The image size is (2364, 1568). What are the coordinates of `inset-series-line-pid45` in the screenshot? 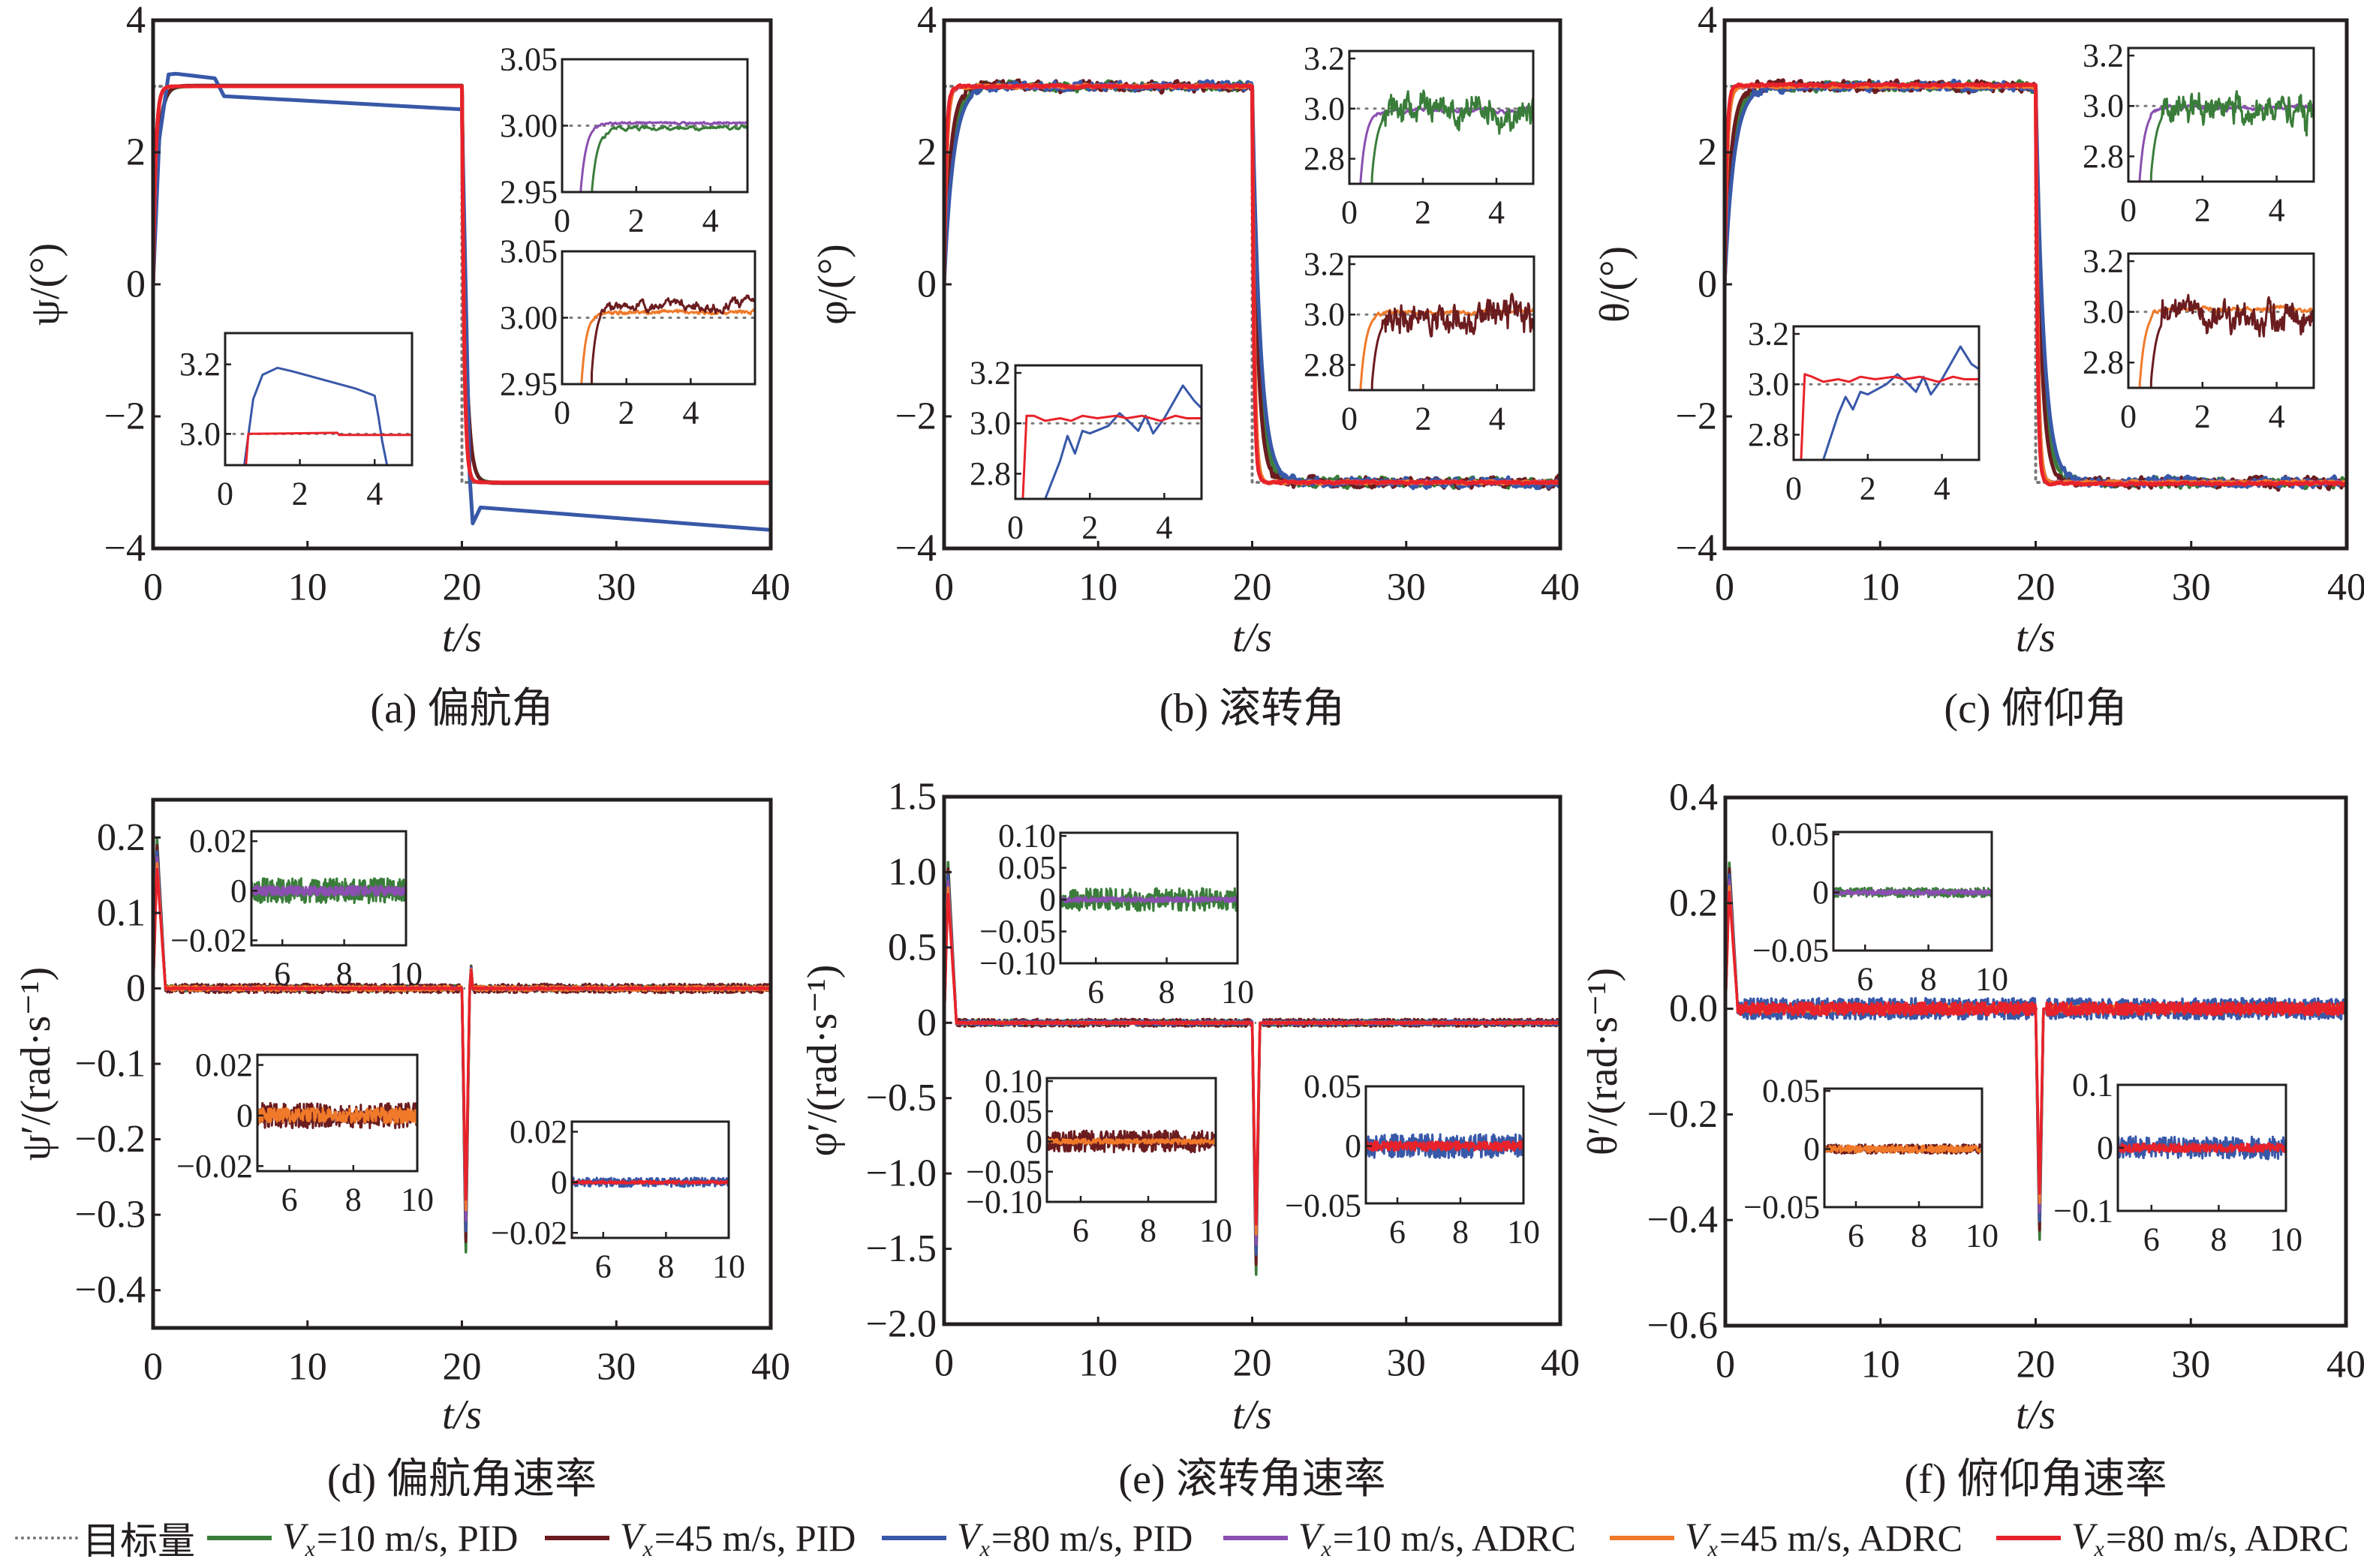 It's located at (337, 1115).